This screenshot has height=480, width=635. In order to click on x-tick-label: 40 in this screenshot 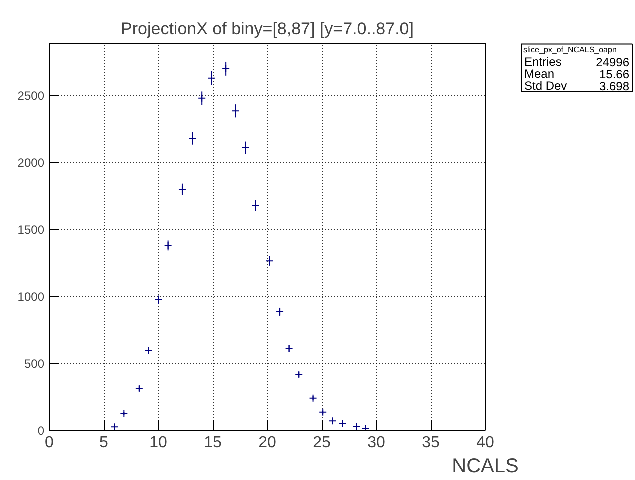, I will do `click(485, 443)`.